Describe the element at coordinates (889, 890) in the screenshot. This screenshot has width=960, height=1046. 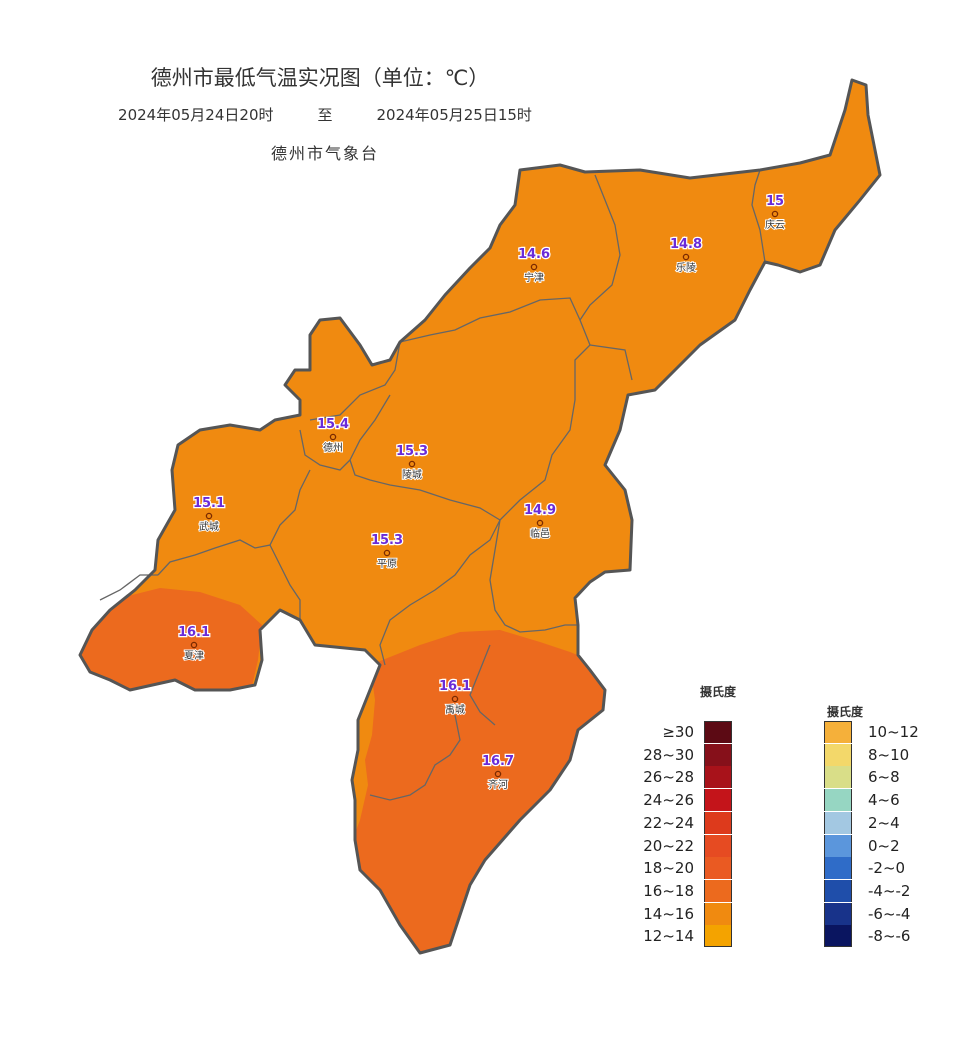
I see `legend-label: -4~-2` at that location.